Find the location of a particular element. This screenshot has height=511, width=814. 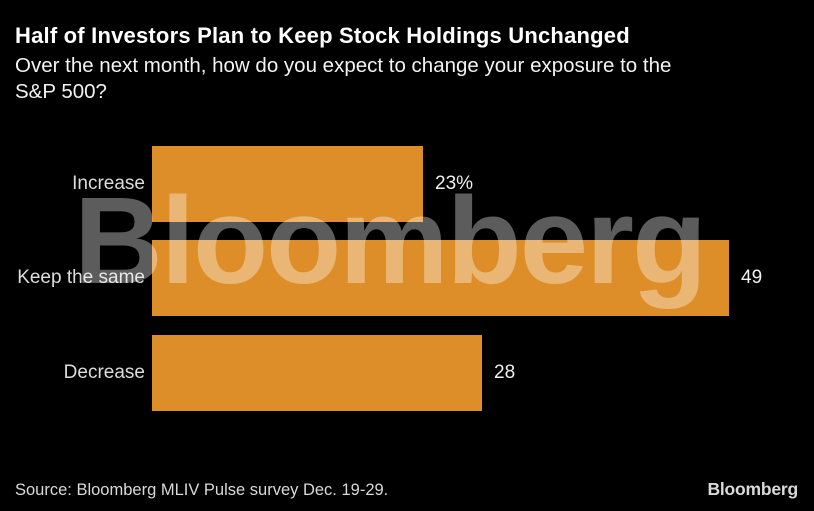

bloomberg-logo: Bloomberg is located at coordinates (752, 489).